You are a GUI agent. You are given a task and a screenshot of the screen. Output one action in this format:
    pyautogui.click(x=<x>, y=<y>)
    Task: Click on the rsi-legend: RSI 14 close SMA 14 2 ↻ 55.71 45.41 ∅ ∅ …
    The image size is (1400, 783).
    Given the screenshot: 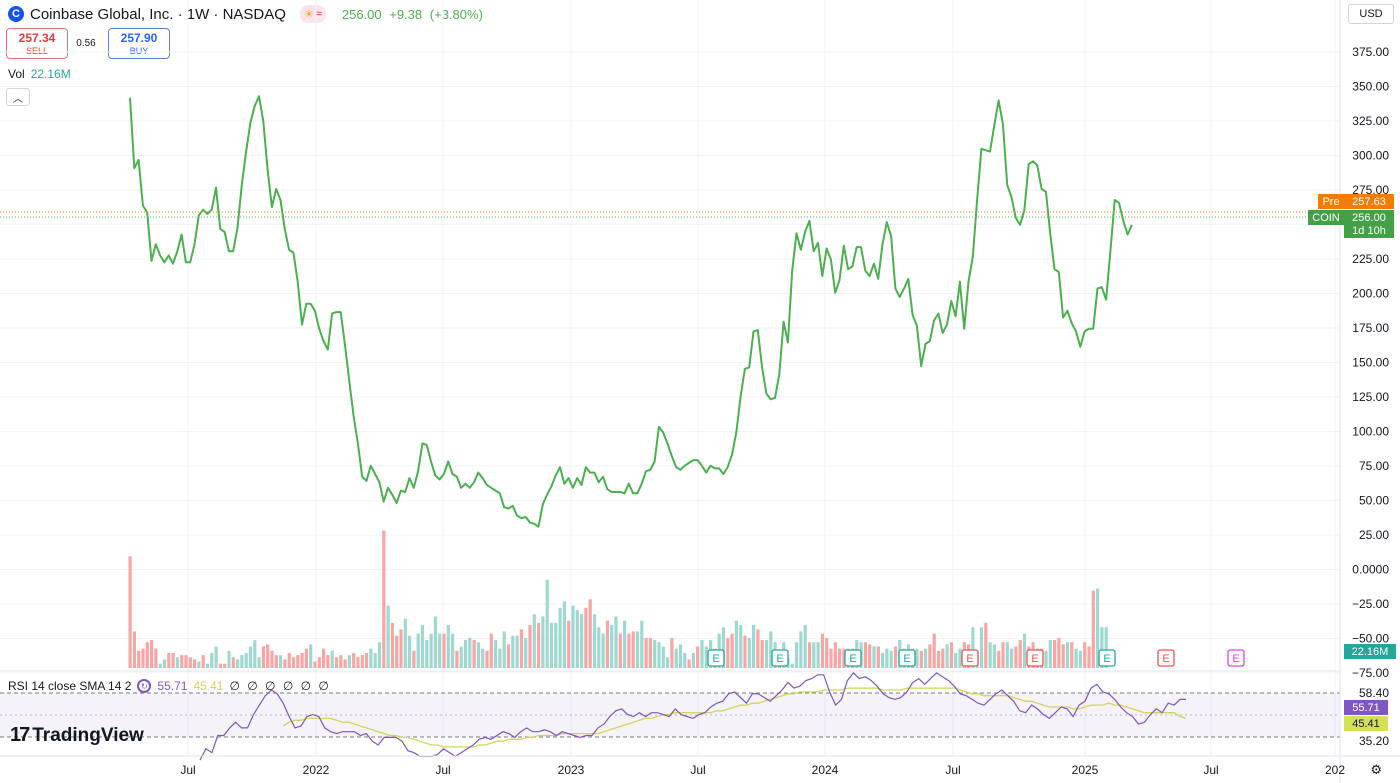 What is the action you would take?
    pyautogui.click(x=169, y=686)
    